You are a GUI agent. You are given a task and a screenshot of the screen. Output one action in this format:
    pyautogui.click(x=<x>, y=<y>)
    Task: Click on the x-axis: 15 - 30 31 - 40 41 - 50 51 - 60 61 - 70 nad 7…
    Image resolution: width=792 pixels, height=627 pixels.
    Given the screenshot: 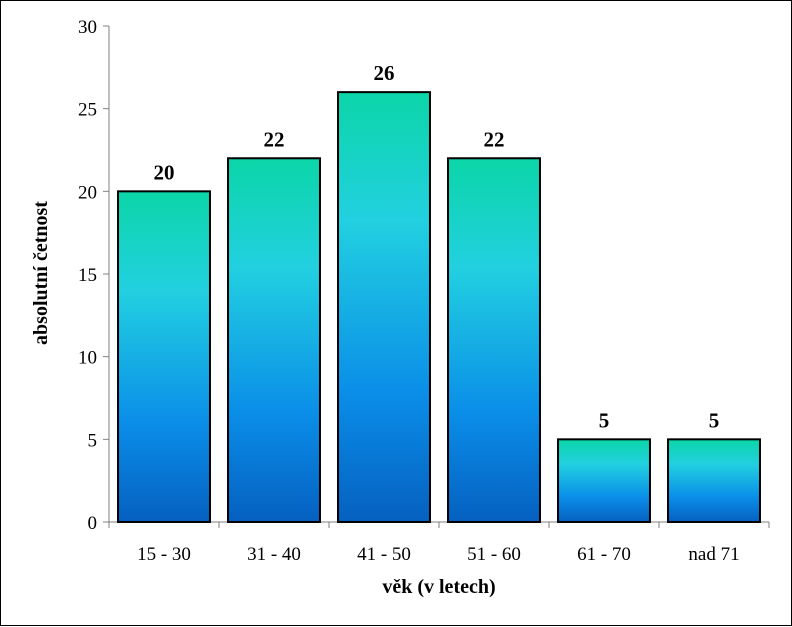 What is the action you would take?
    pyautogui.click(x=439, y=543)
    